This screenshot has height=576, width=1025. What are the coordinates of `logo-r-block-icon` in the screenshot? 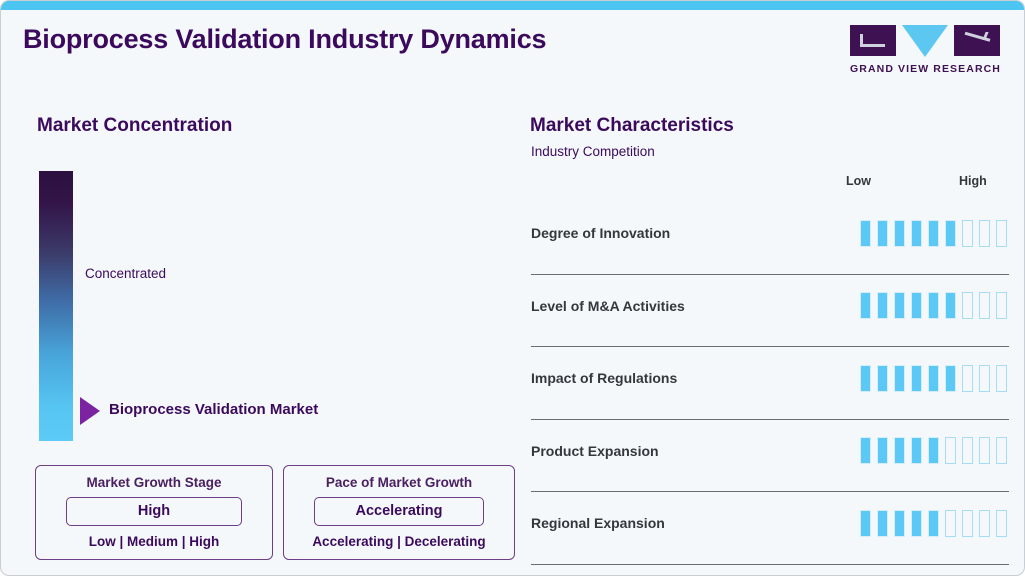 It's located at (977, 40).